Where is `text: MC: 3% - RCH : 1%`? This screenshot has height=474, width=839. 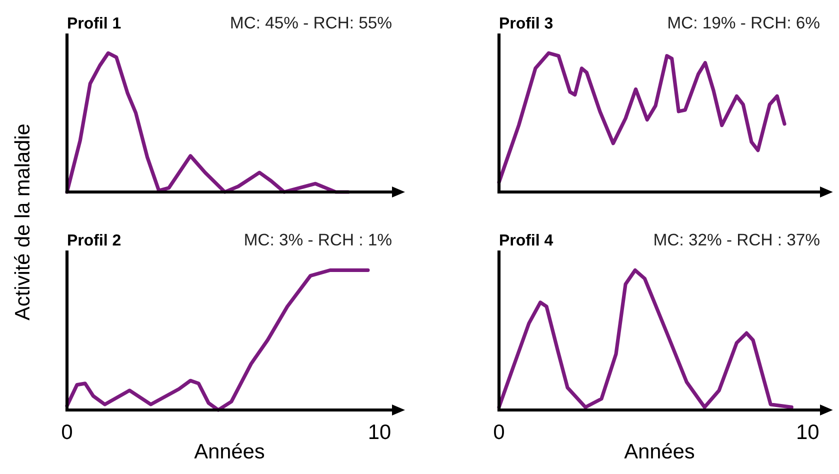
text: MC: 3% - RCH : 1% is located at coordinates (318, 240).